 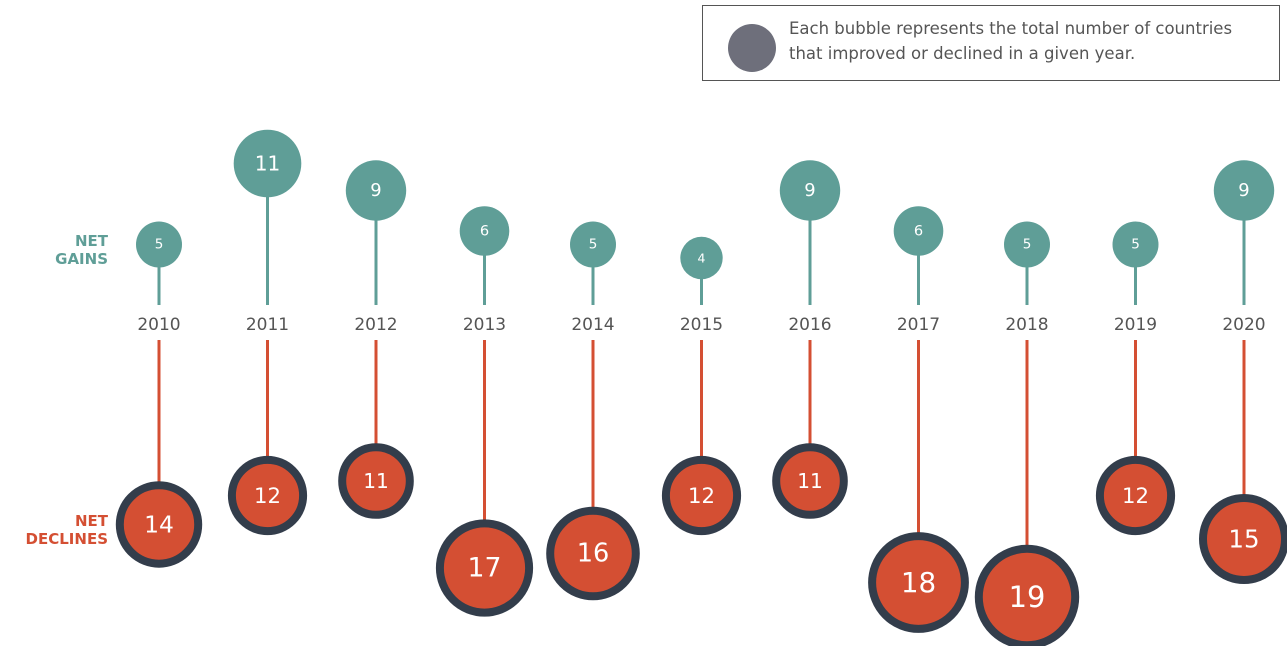 I want to click on x-tick-label: 2013, so click(x=484, y=325).